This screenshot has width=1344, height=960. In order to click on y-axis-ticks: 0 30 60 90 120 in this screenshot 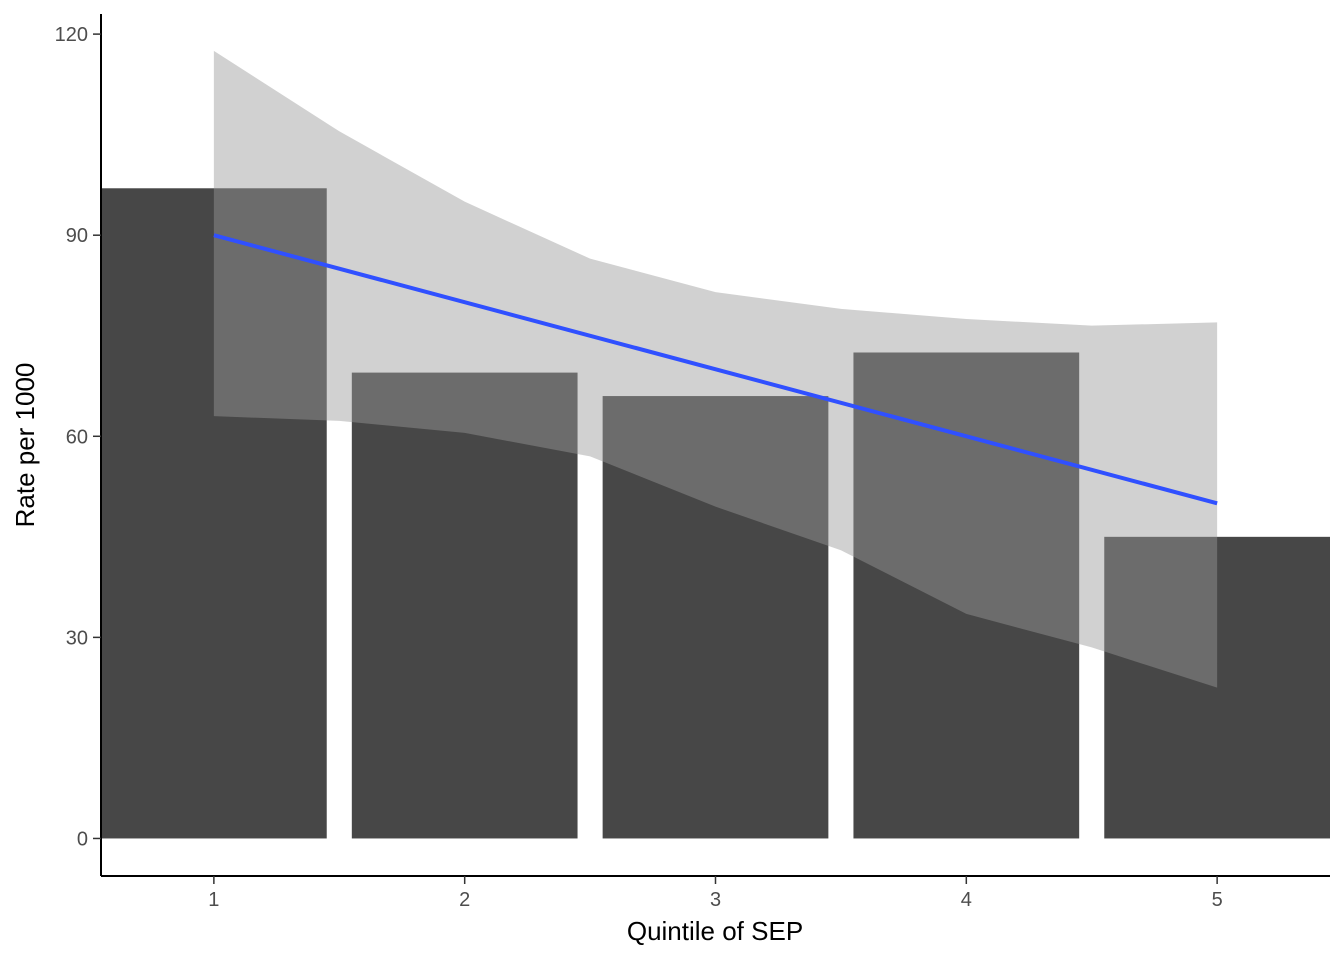, I will do `click(78, 437)`.